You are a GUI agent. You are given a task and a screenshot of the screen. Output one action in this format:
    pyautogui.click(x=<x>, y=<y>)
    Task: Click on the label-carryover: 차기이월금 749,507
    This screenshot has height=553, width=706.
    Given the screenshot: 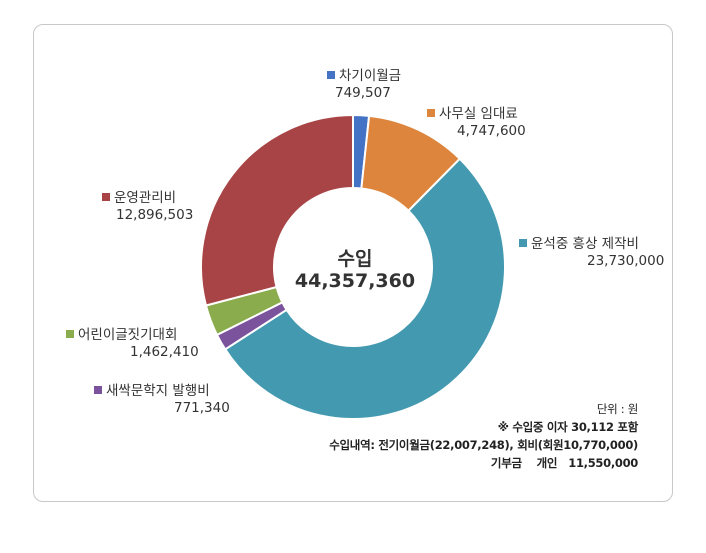 What is the action you would take?
    pyautogui.click(x=364, y=85)
    